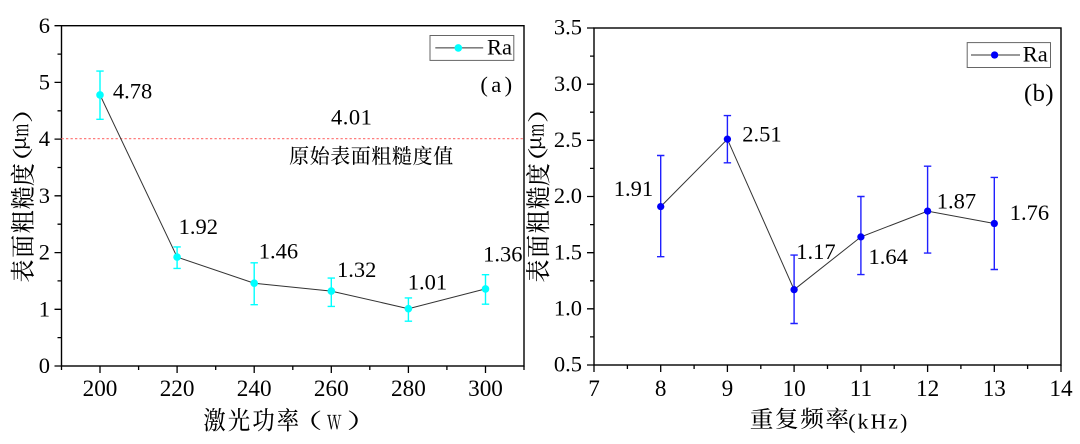 The height and width of the screenshot is (444, 1080). Describe the element at coordinates (956, 200) in the screenshot. I see `svg-text: 1.87` at that location.